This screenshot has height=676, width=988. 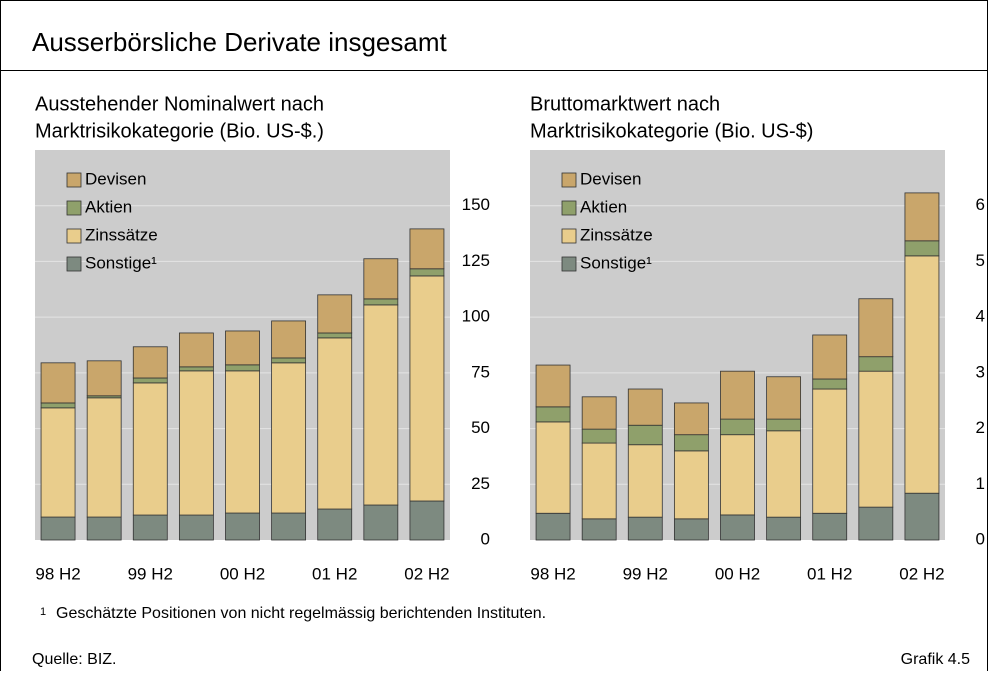 What do you see at coordinates (980, 260) in the screenshot?
I see `y-tick-label: 5` at bounding box center [980, 260].